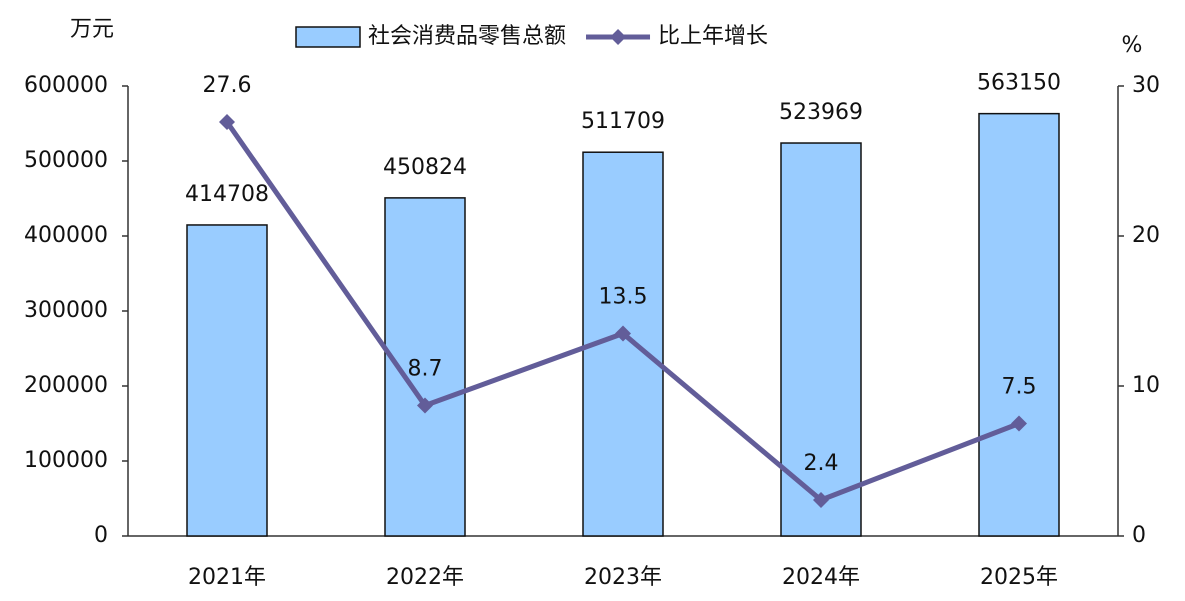 This screenshot has height=601, width=1185. Describe the element at coordinates (821, 577) in the screenshot. I see `x-tick-label: 2024年` at that location.